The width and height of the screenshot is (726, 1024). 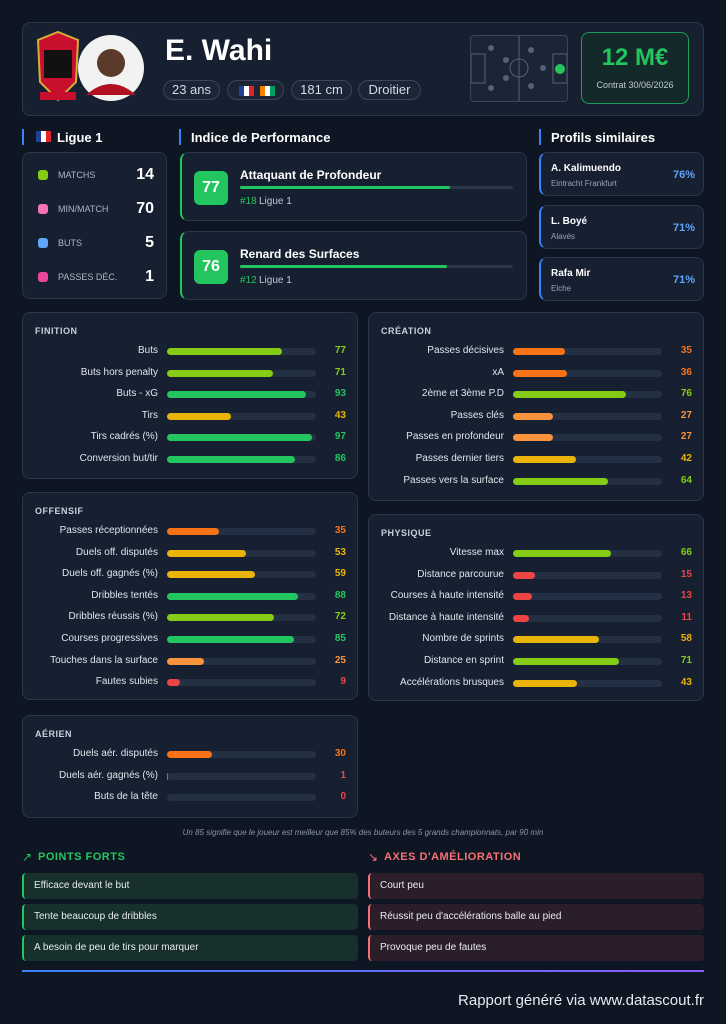 What do you see at coordinates (43, 136) in the screenshot?
I see `flag` at bounding box center [43, 136].